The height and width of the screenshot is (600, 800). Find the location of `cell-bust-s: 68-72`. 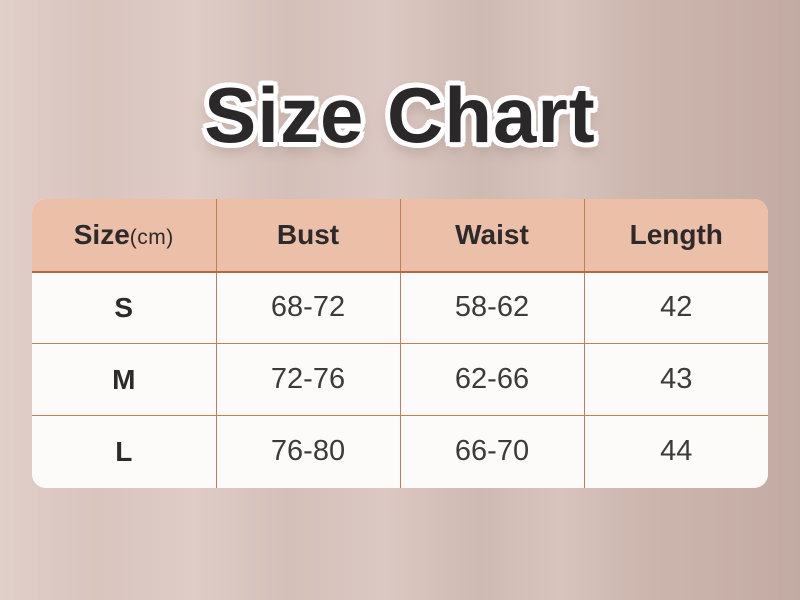

cell-bust-s: 68-72 is located at coordinates (308, 308).